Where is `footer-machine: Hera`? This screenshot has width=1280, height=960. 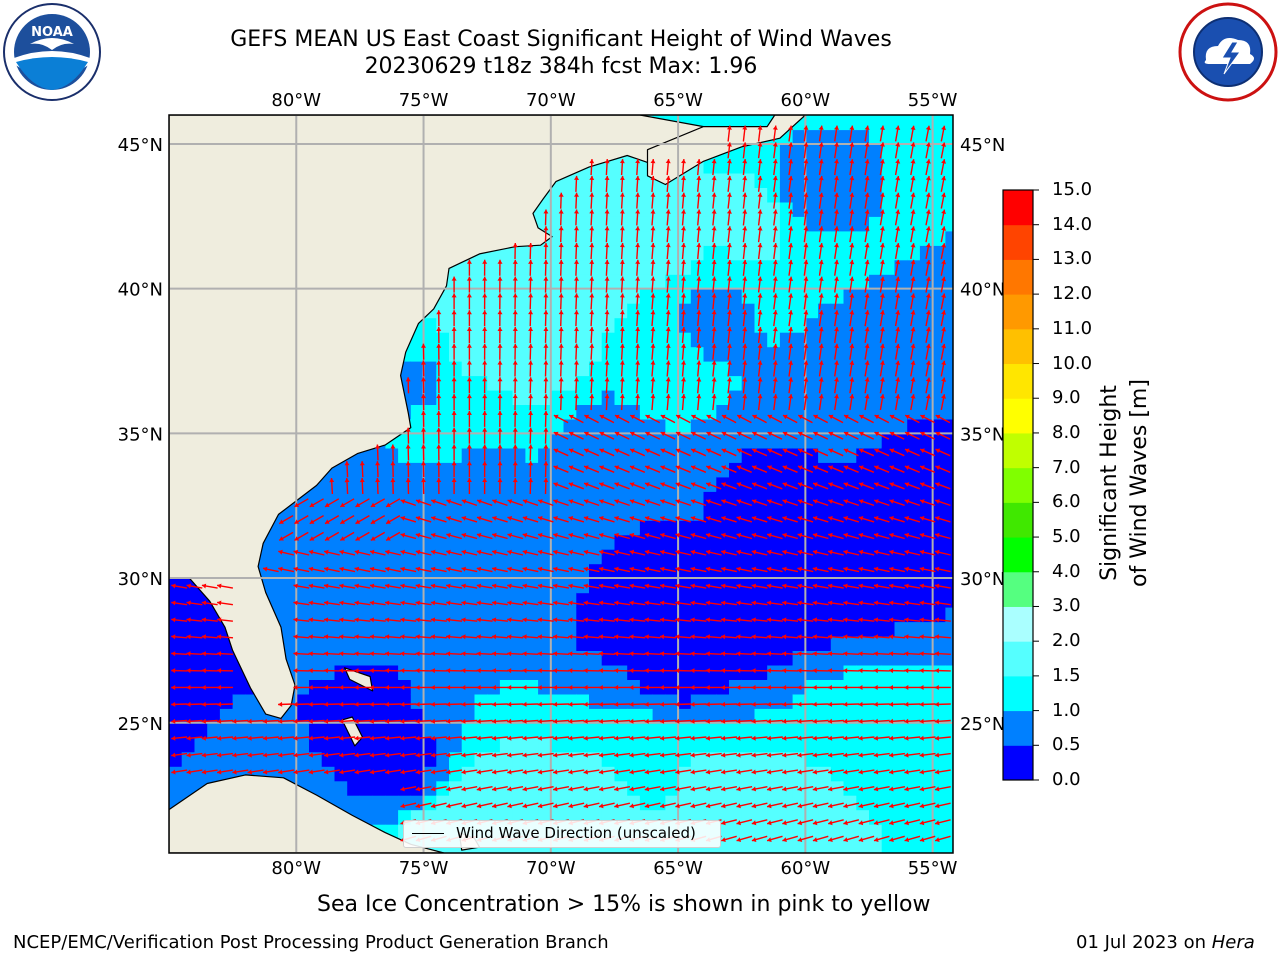
footer-machine: Hera is located at coordinates (1233, 942).